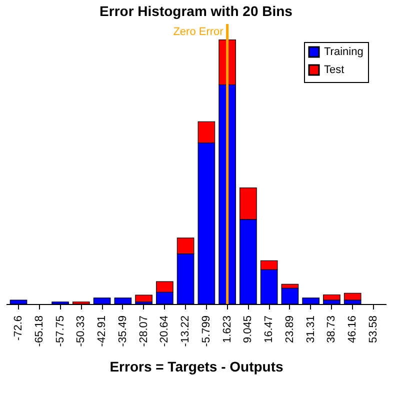 This screenshot has height=394, width=394. I want to click on x-tick-label: 1.623, so click(227, 330).